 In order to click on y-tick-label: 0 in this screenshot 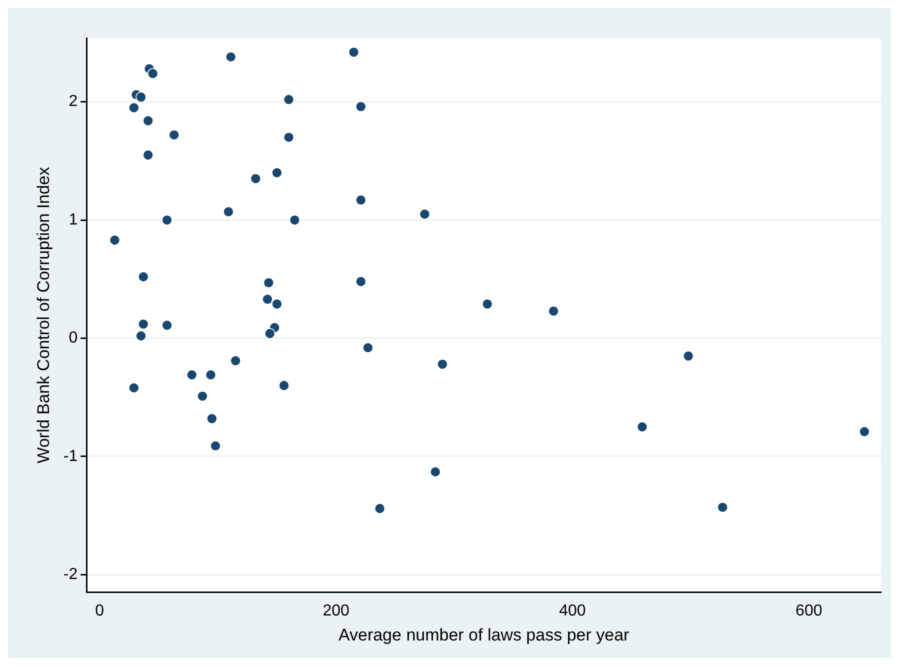, I will do `click(73, 338)`.